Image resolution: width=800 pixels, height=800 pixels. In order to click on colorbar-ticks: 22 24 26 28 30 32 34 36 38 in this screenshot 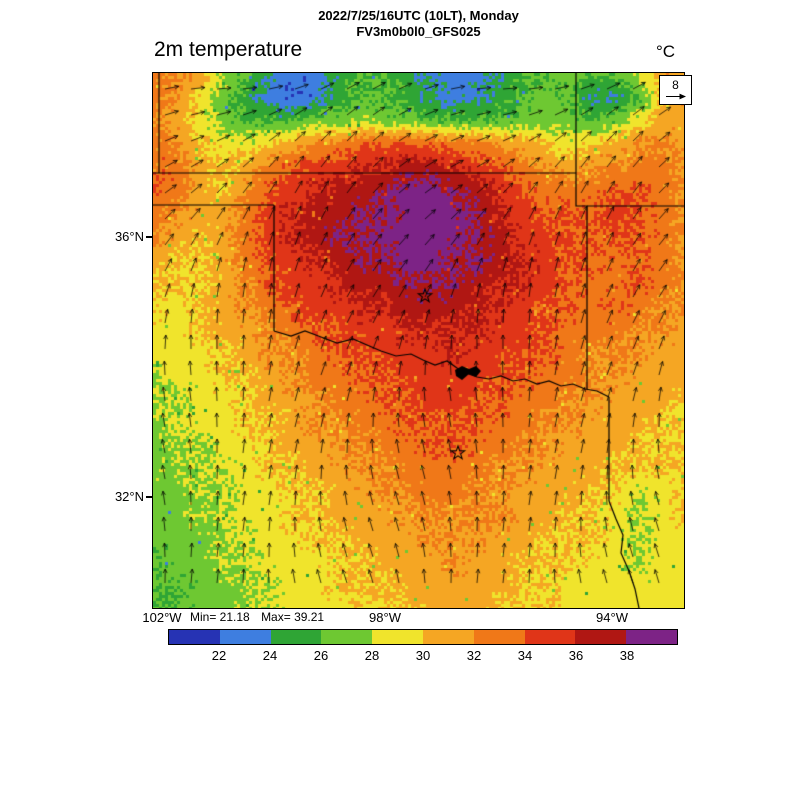, I will do `click(423, 656)`.